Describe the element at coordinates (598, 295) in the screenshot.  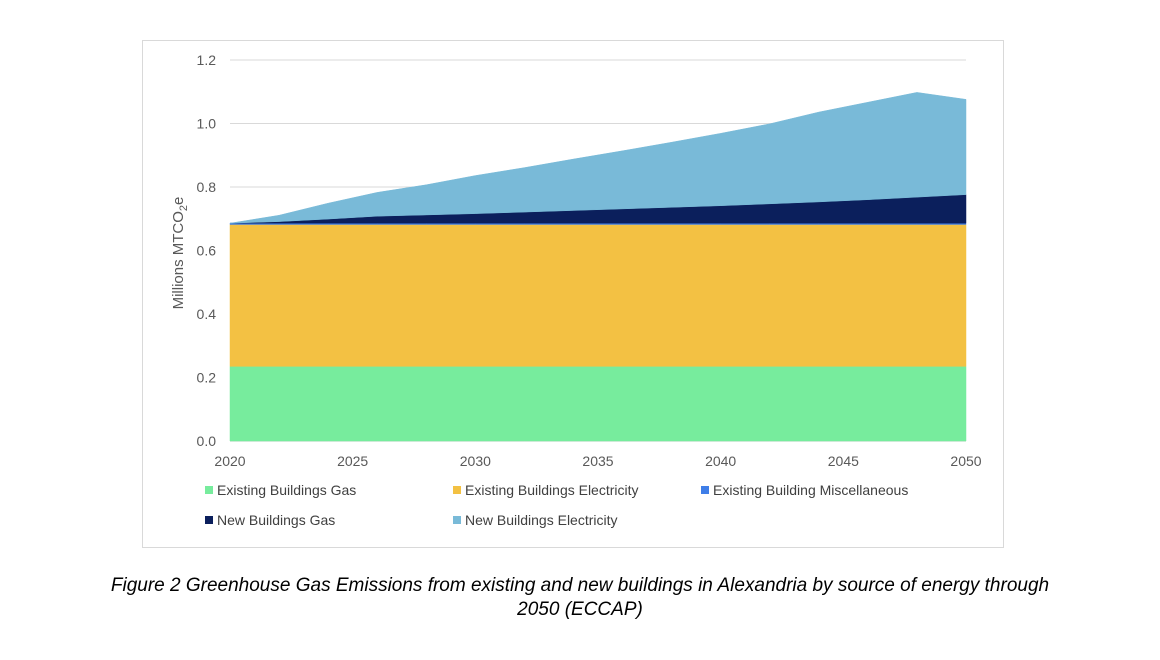
I see `area-existing-buildings-electricity` at that location.